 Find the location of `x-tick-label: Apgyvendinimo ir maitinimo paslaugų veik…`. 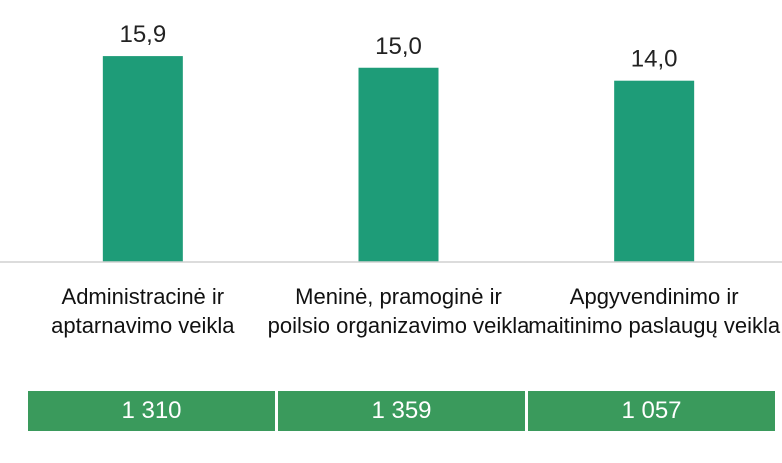

x-tick-label: Apgyvendinimo ir maitinimo paslaugų veik… is located at coordinates (654, 311).